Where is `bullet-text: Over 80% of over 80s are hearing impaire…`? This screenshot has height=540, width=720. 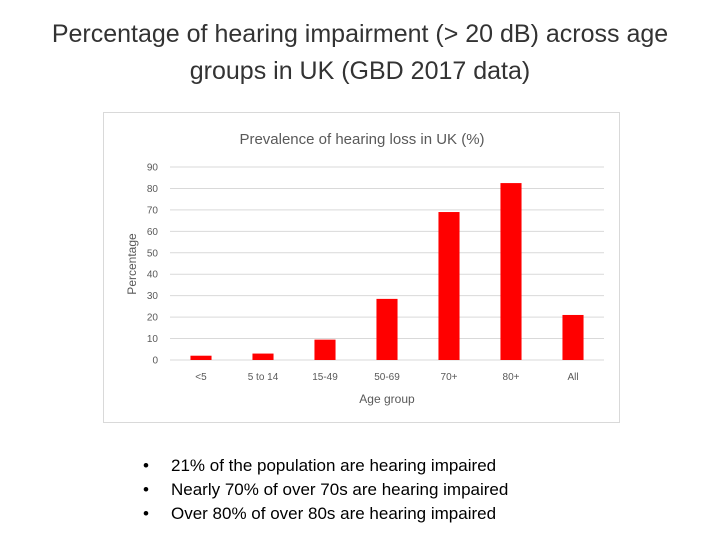 bullet-text: Over 80% of over 80s are hearing impaire… is located at coordinates (334, 513).